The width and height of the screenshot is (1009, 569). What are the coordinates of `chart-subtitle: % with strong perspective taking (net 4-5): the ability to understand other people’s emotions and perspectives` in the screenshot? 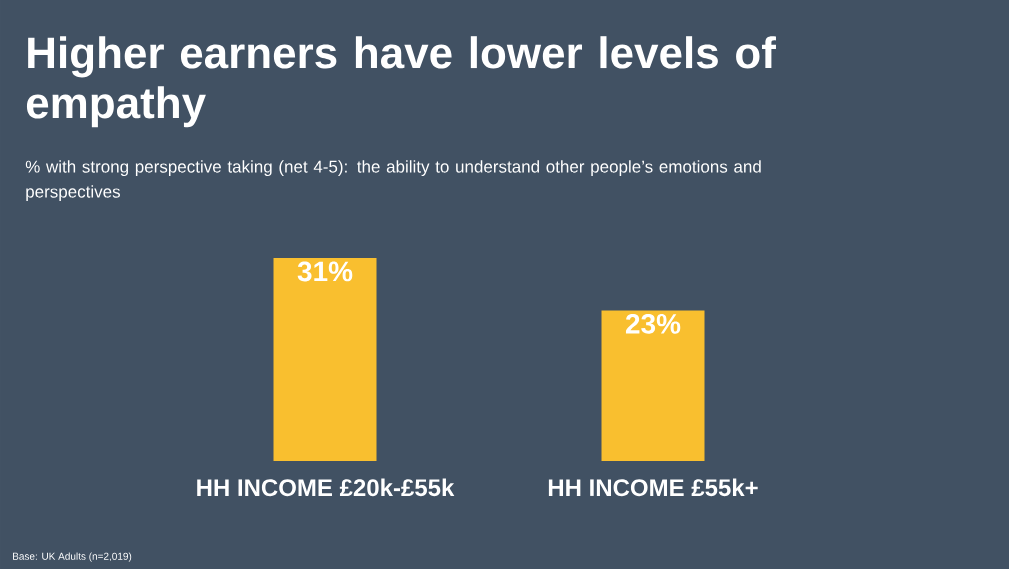 It's located at (393, 181).